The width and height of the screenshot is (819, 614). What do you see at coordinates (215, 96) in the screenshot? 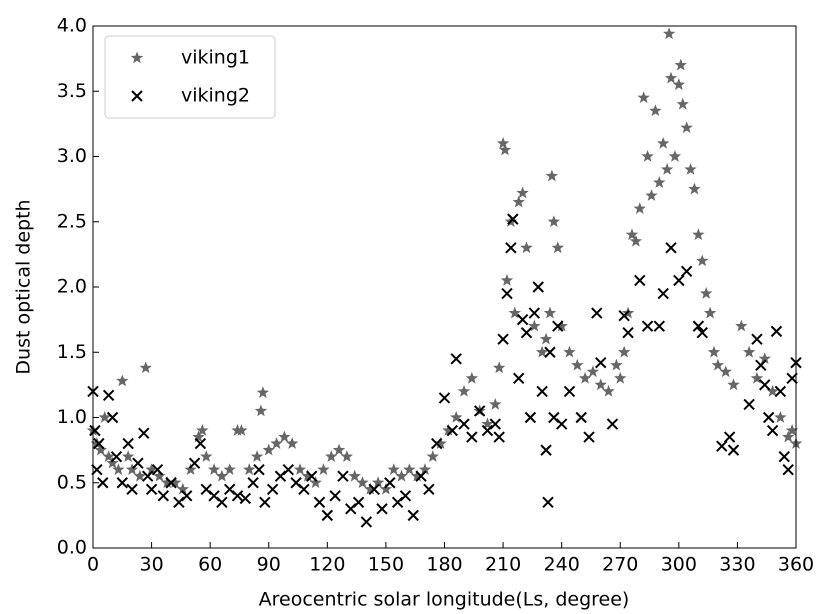
I see `legend-label: viking2` at bounding box center [215, 96].